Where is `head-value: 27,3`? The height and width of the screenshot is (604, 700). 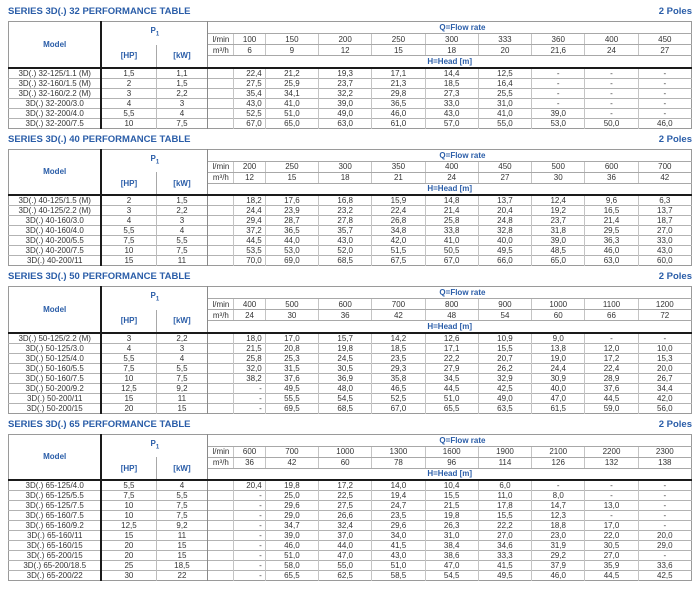
head-value: 27,3 is located at coordinates (451, 92).